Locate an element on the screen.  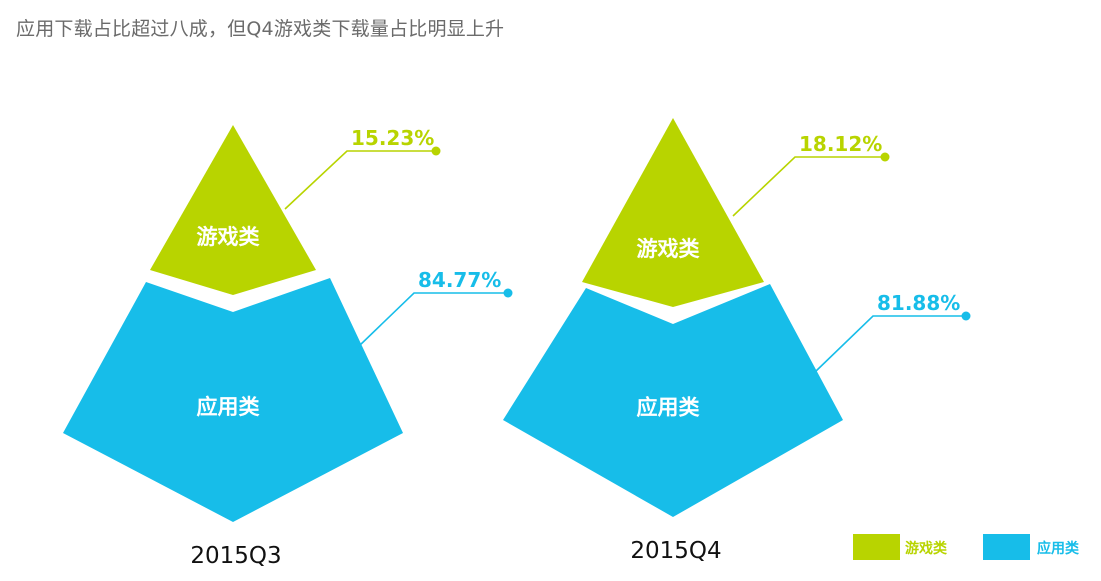
game-segment-2015Q4 is located at coordinates (673, 212).